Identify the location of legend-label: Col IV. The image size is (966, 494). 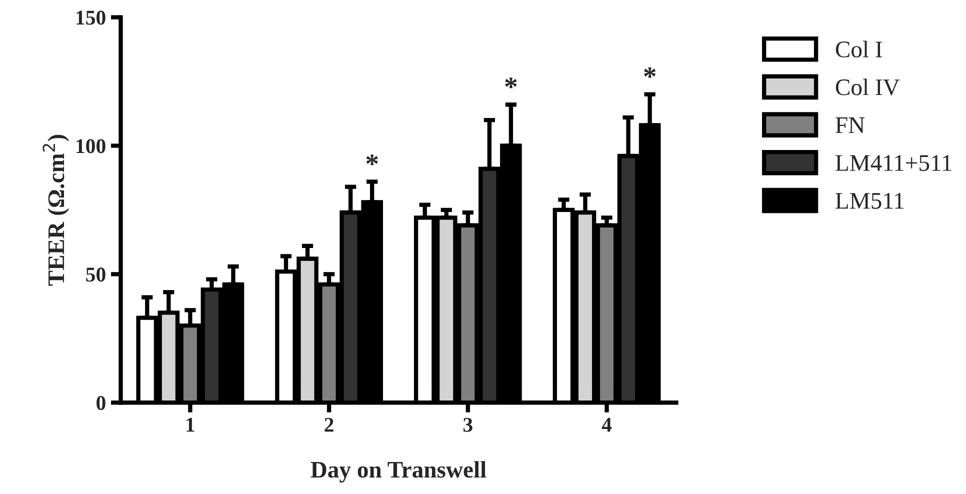
(868, 87).